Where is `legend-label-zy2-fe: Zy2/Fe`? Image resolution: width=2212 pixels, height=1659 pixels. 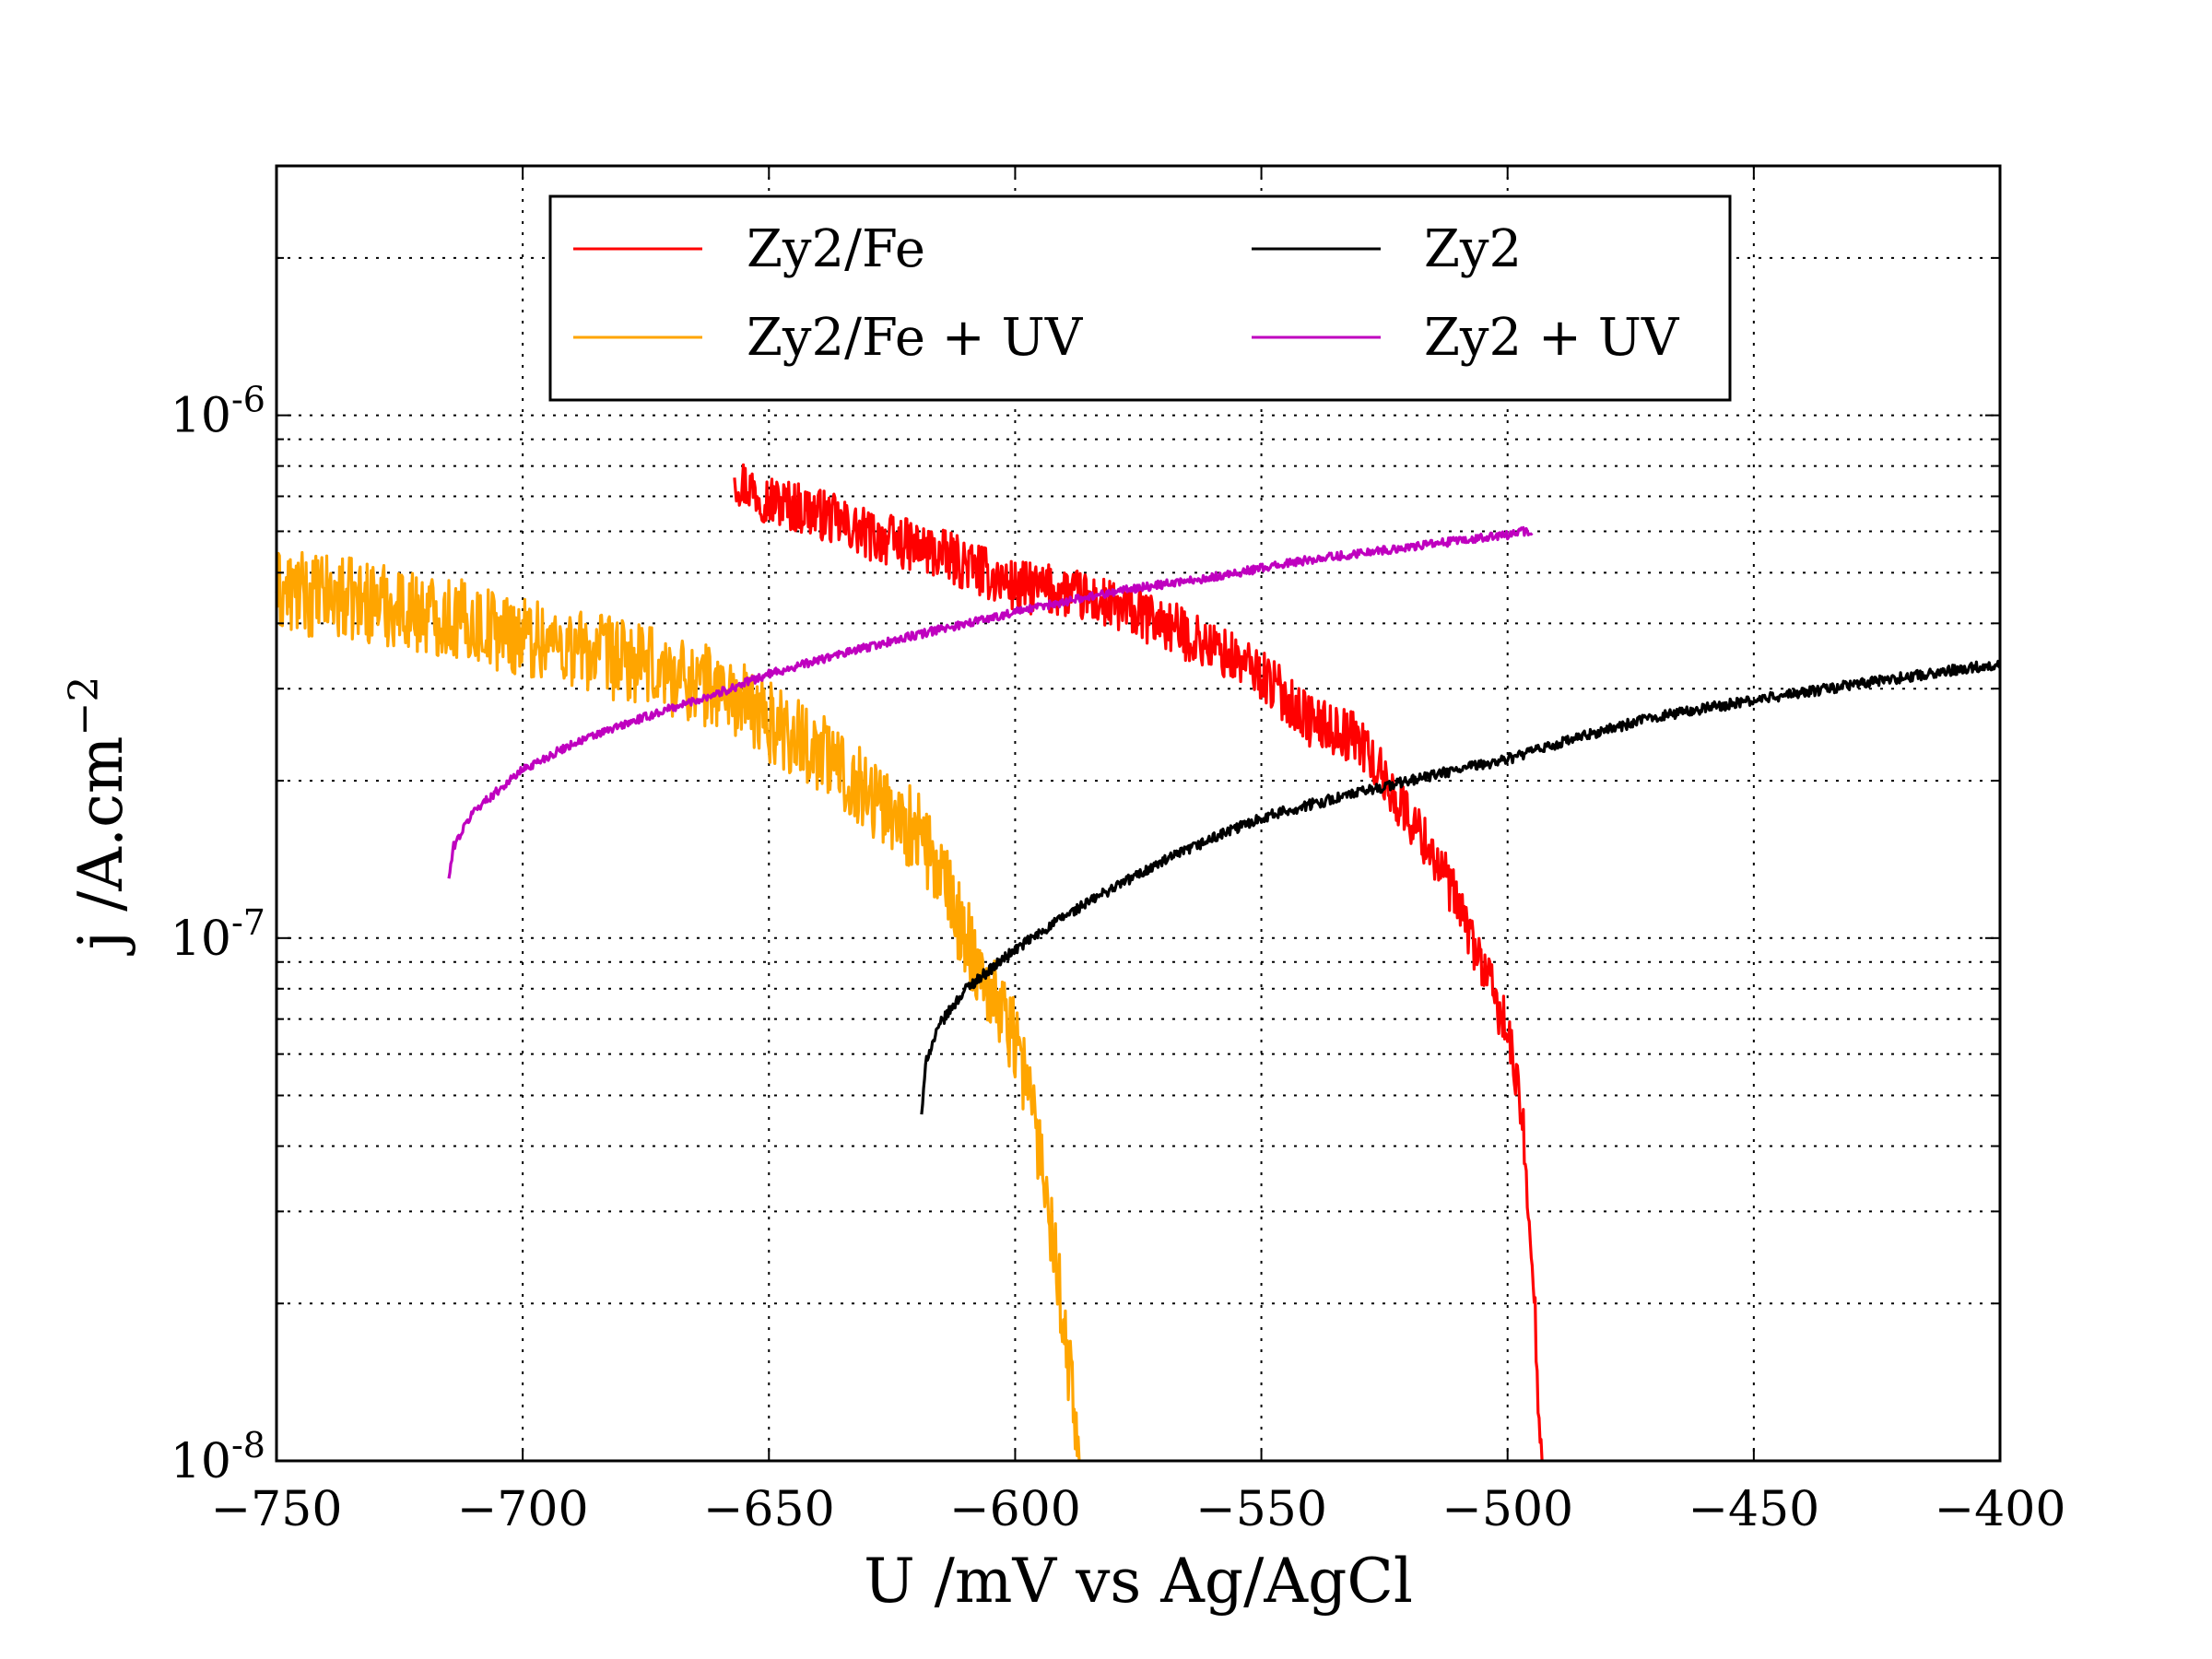 legend-label-zy2-fe: Zy2/Fe is located at coordinates (836, 249).